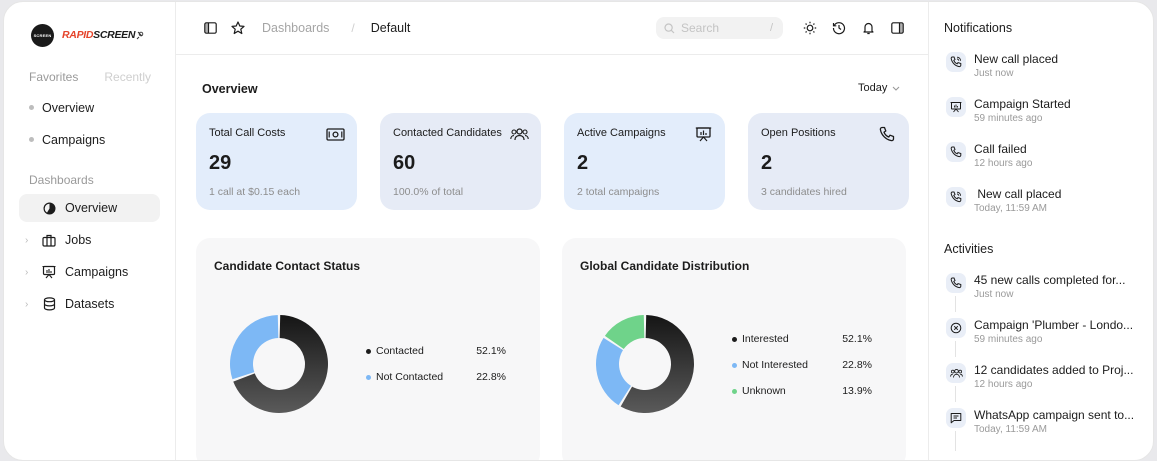 The image size is (1157, 461). I want to click on overview-title: Overview, so click(230, 89).